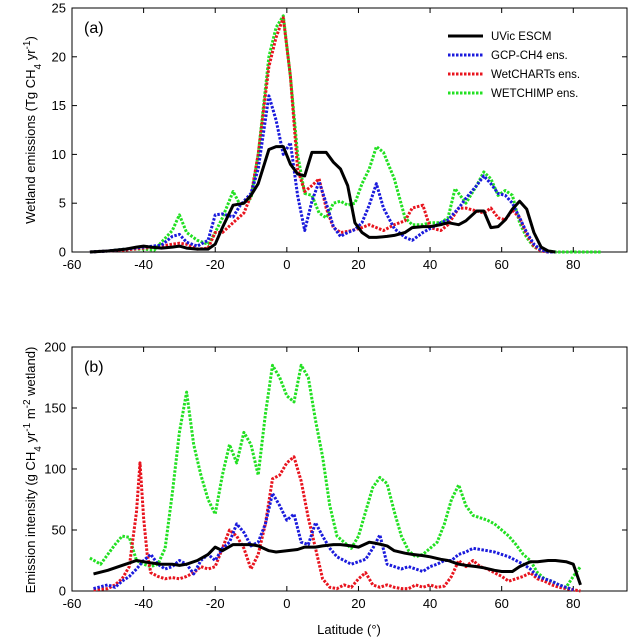 This screenshot has height=644, width=639. I want to click on panel-a-xtick-label: -60, so click(72, 264).